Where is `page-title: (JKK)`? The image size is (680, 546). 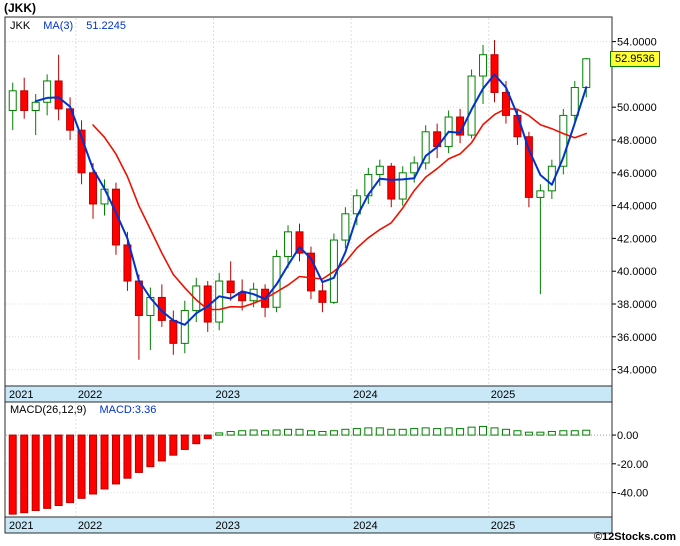
page-title: (JKK) is located at coordinates (20, 8).